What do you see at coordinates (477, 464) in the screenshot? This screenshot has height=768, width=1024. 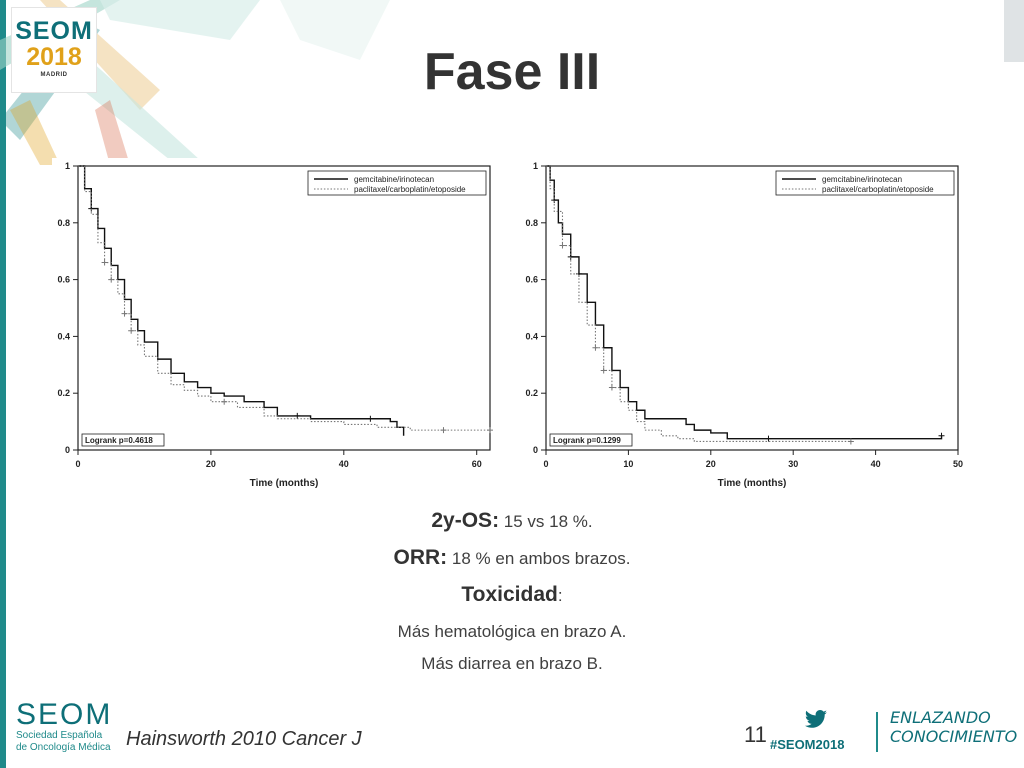 I see `x-tick-label: 60` at bounding box center [477, 464].